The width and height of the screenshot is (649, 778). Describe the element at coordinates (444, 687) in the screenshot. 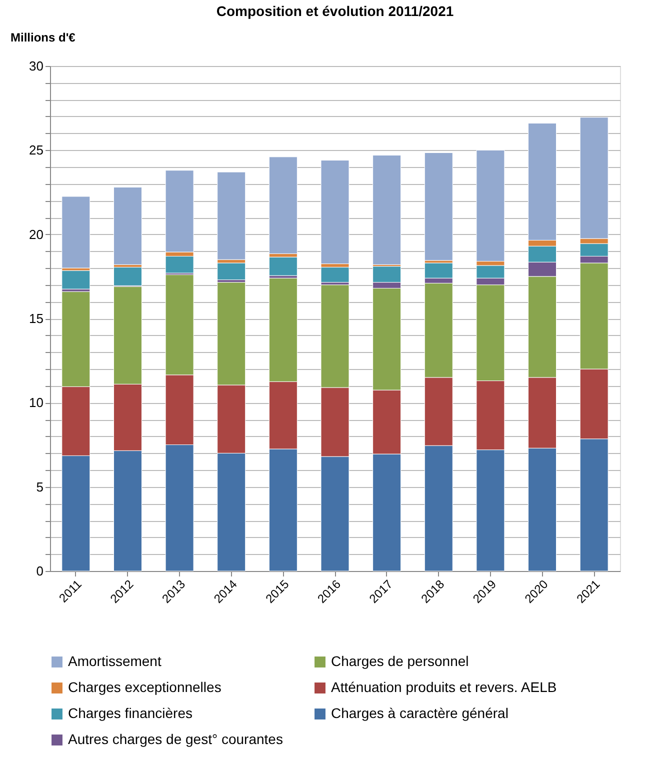

I see `legend-label: Atténuation produits et revers. AELB` at that location.